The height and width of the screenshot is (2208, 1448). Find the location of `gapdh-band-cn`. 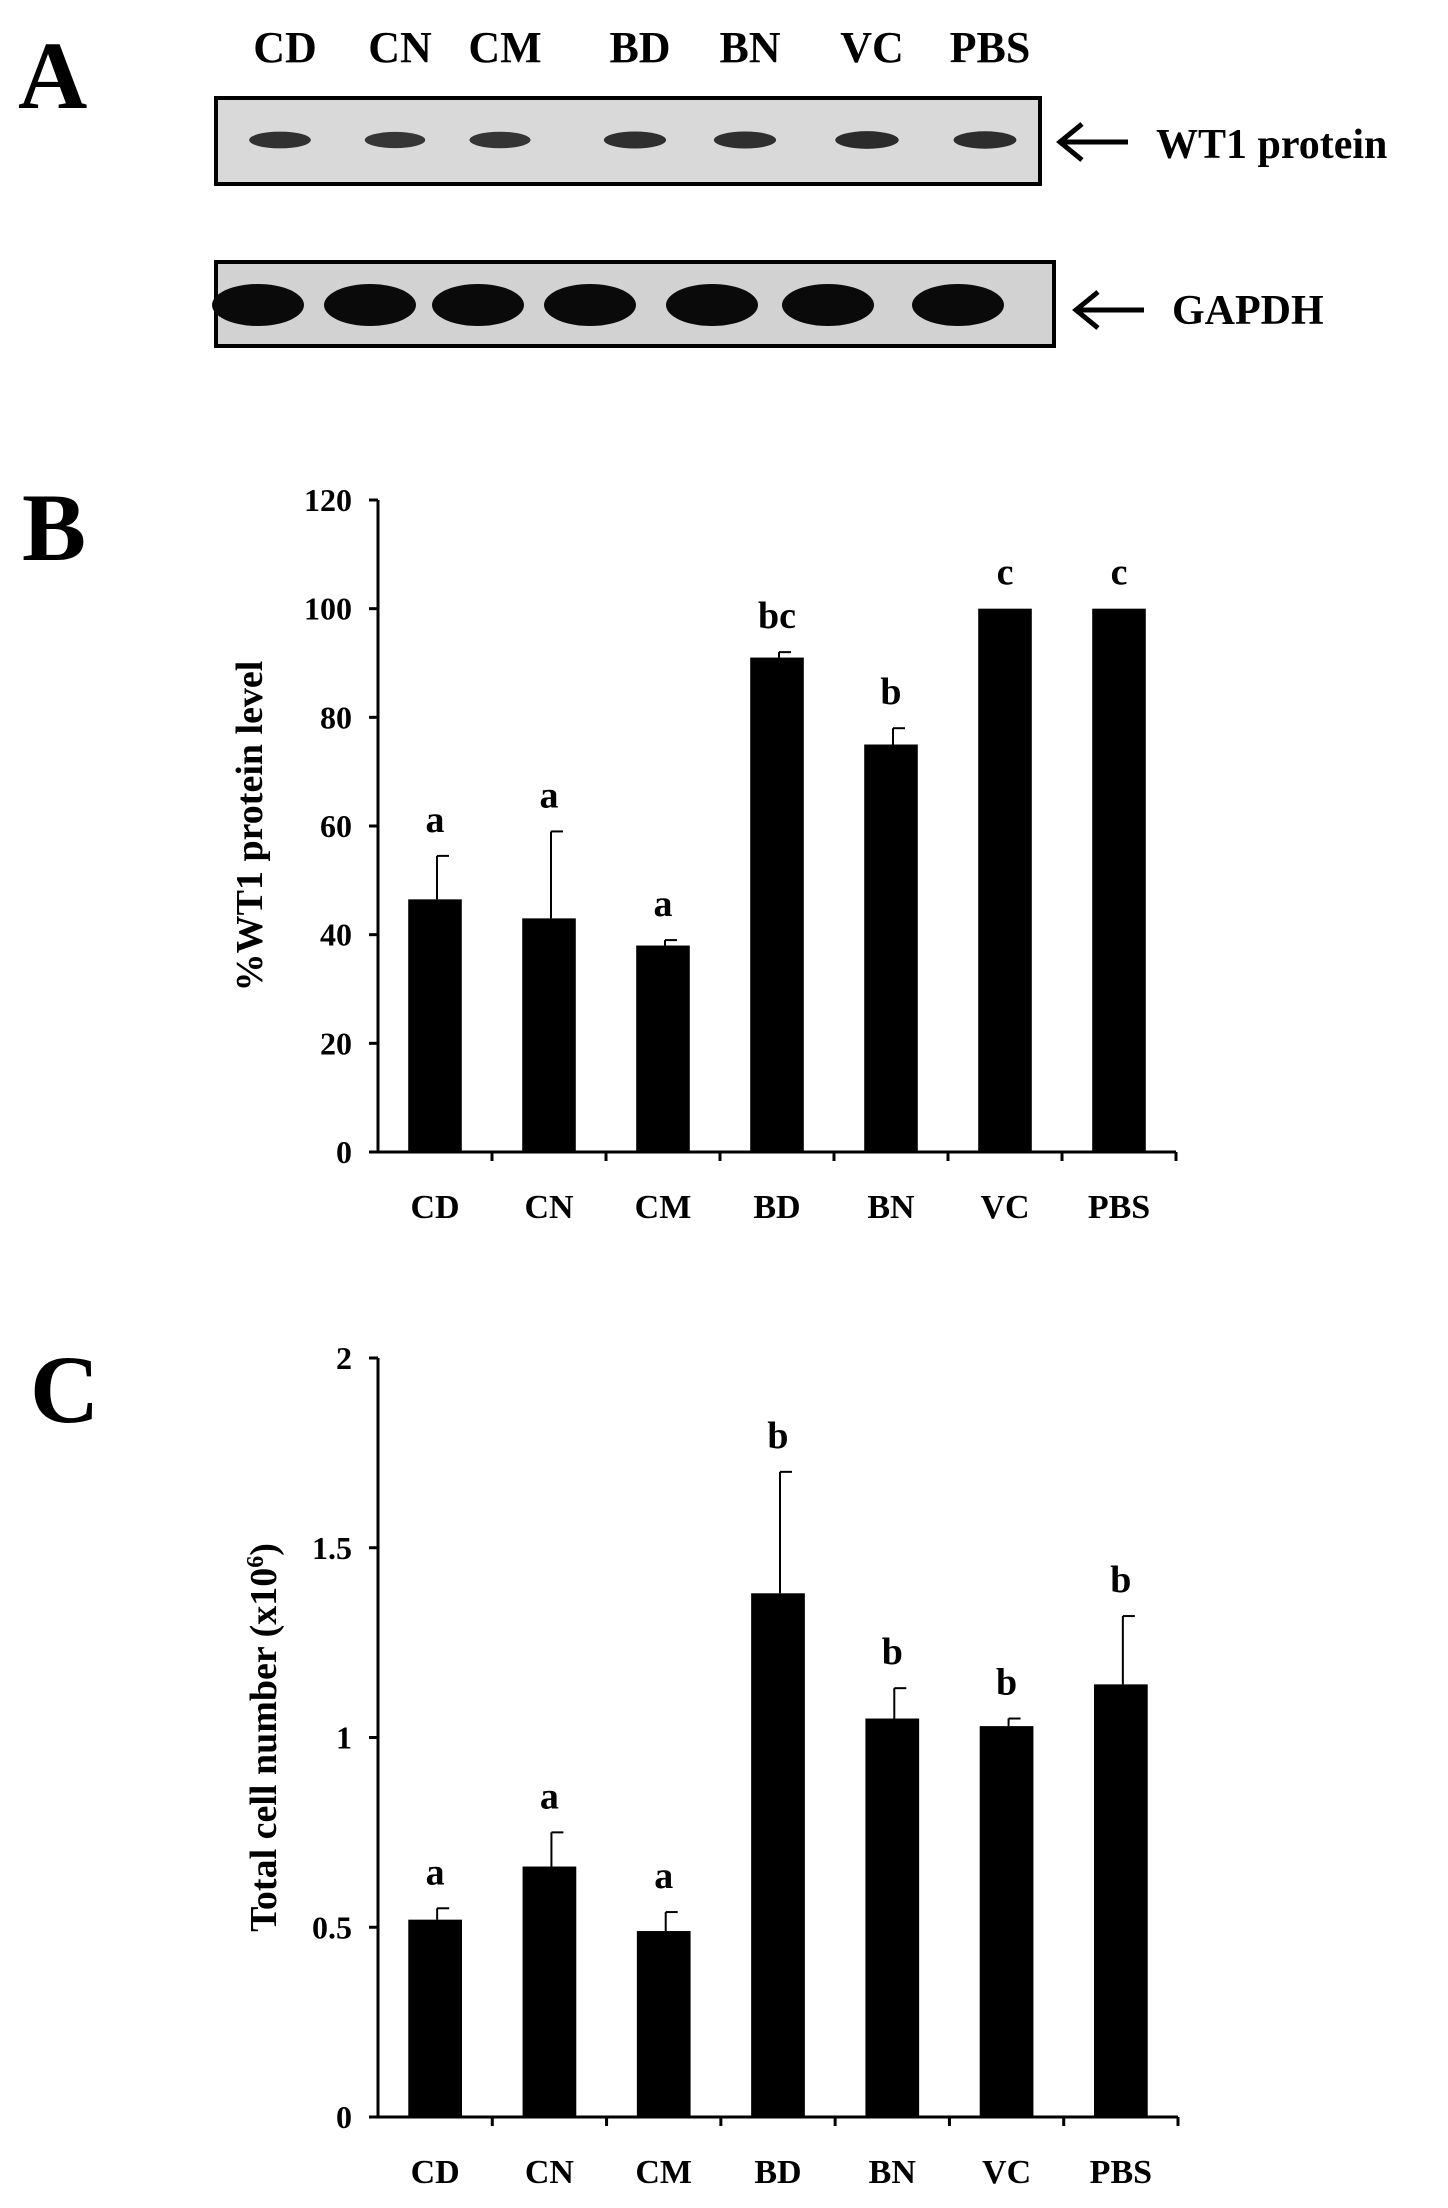

gapdh-band-cn is located at coordinates (370, 305).